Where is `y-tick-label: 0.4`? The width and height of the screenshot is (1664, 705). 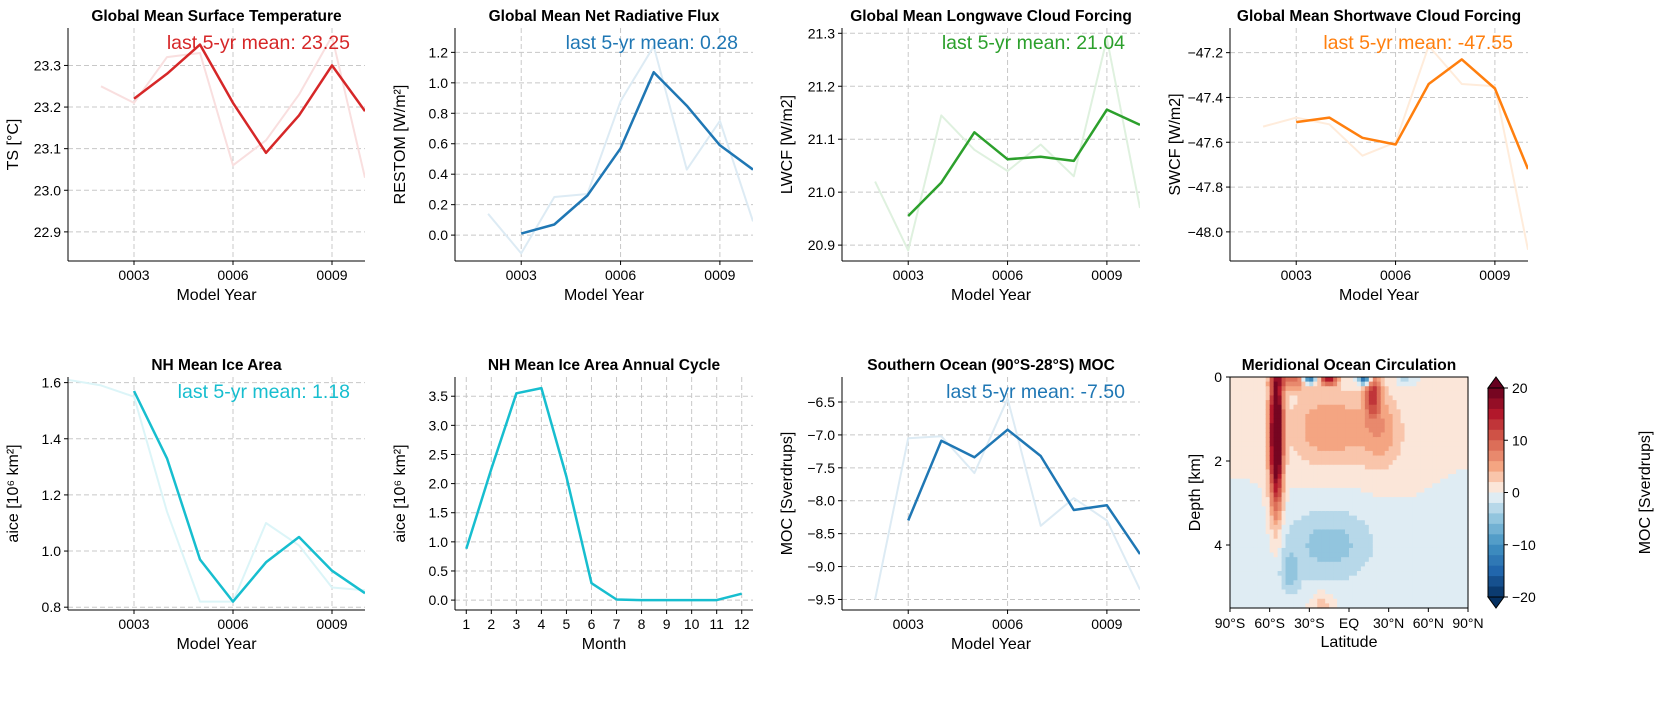
y-tick-label: 0.4 is located at coordinates (439, 174).